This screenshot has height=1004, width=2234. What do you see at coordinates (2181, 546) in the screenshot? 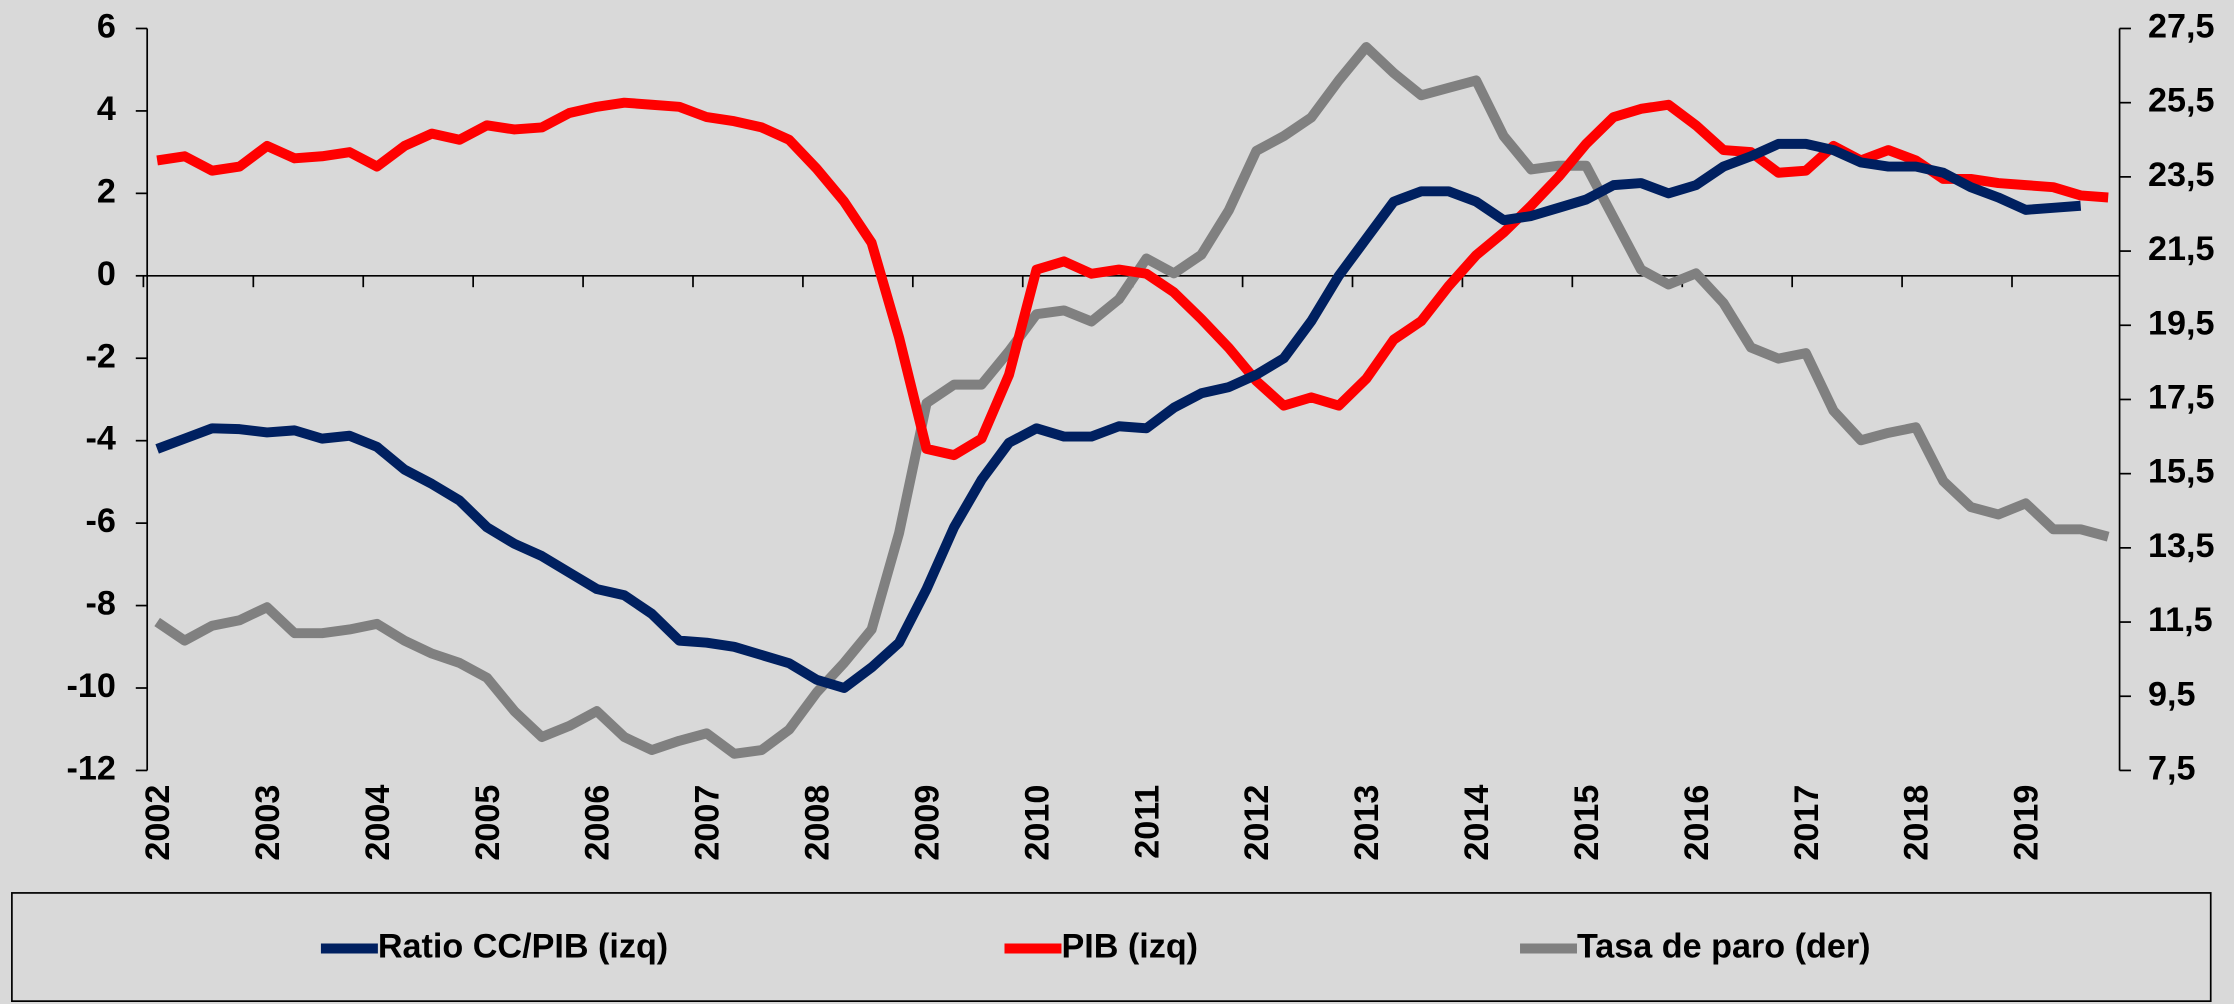
I see `y2-tick-label: 13,5` at bounding box center [2181, 546].